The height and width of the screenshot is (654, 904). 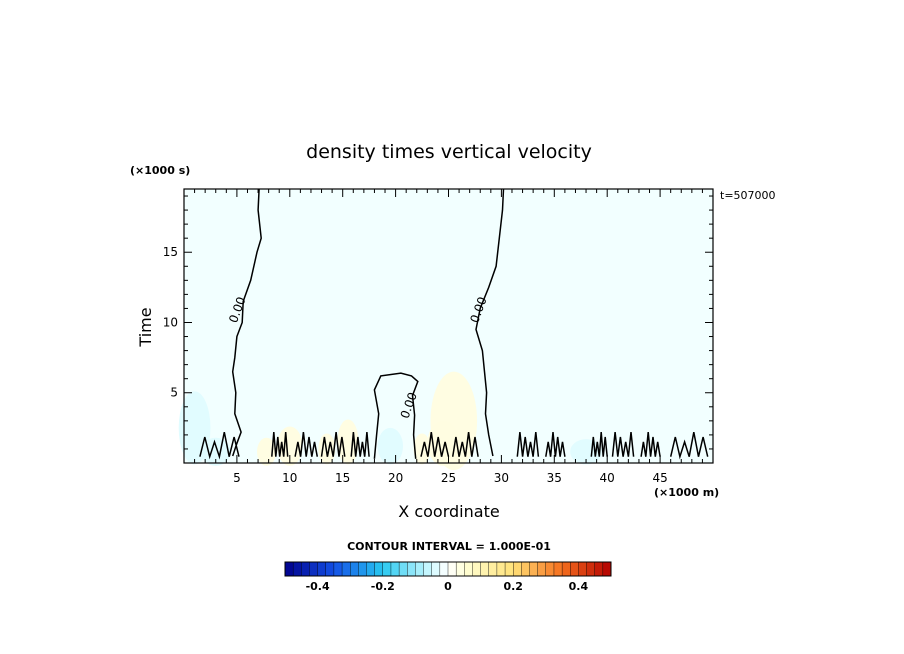 What do you see at coordinates (383, 586) in the screenshot?
I see `colorbar-tick-label: -0.2` at bounding box center [383, 586].